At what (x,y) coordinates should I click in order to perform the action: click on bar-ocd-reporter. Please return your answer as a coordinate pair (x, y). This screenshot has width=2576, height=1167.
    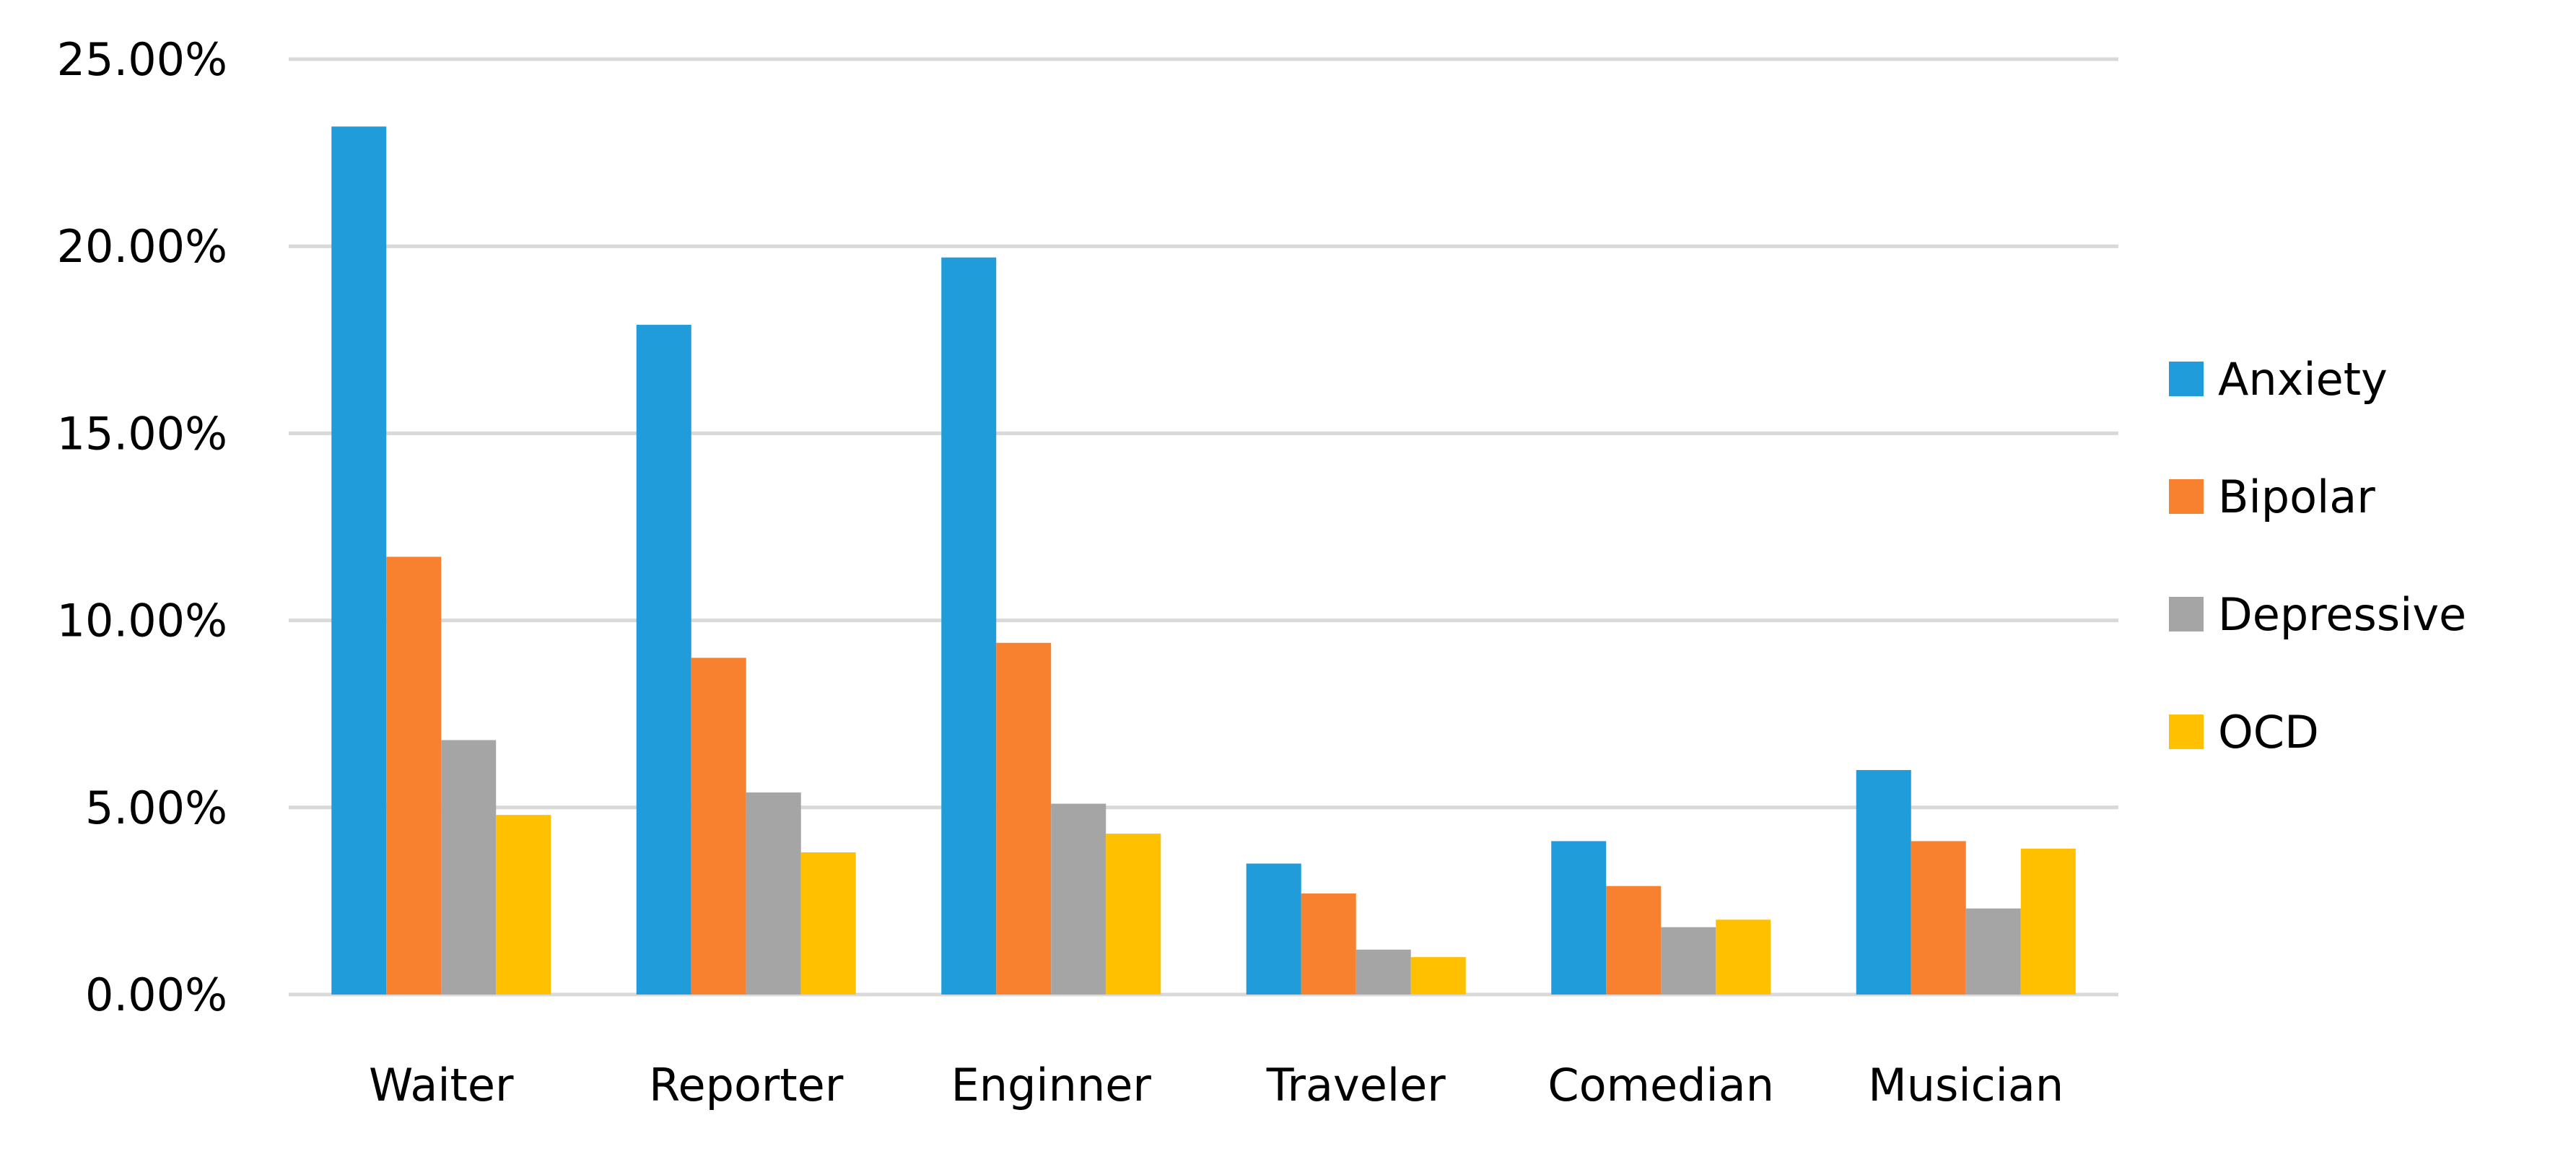
    Looking at the image, I should click on (828, 923).